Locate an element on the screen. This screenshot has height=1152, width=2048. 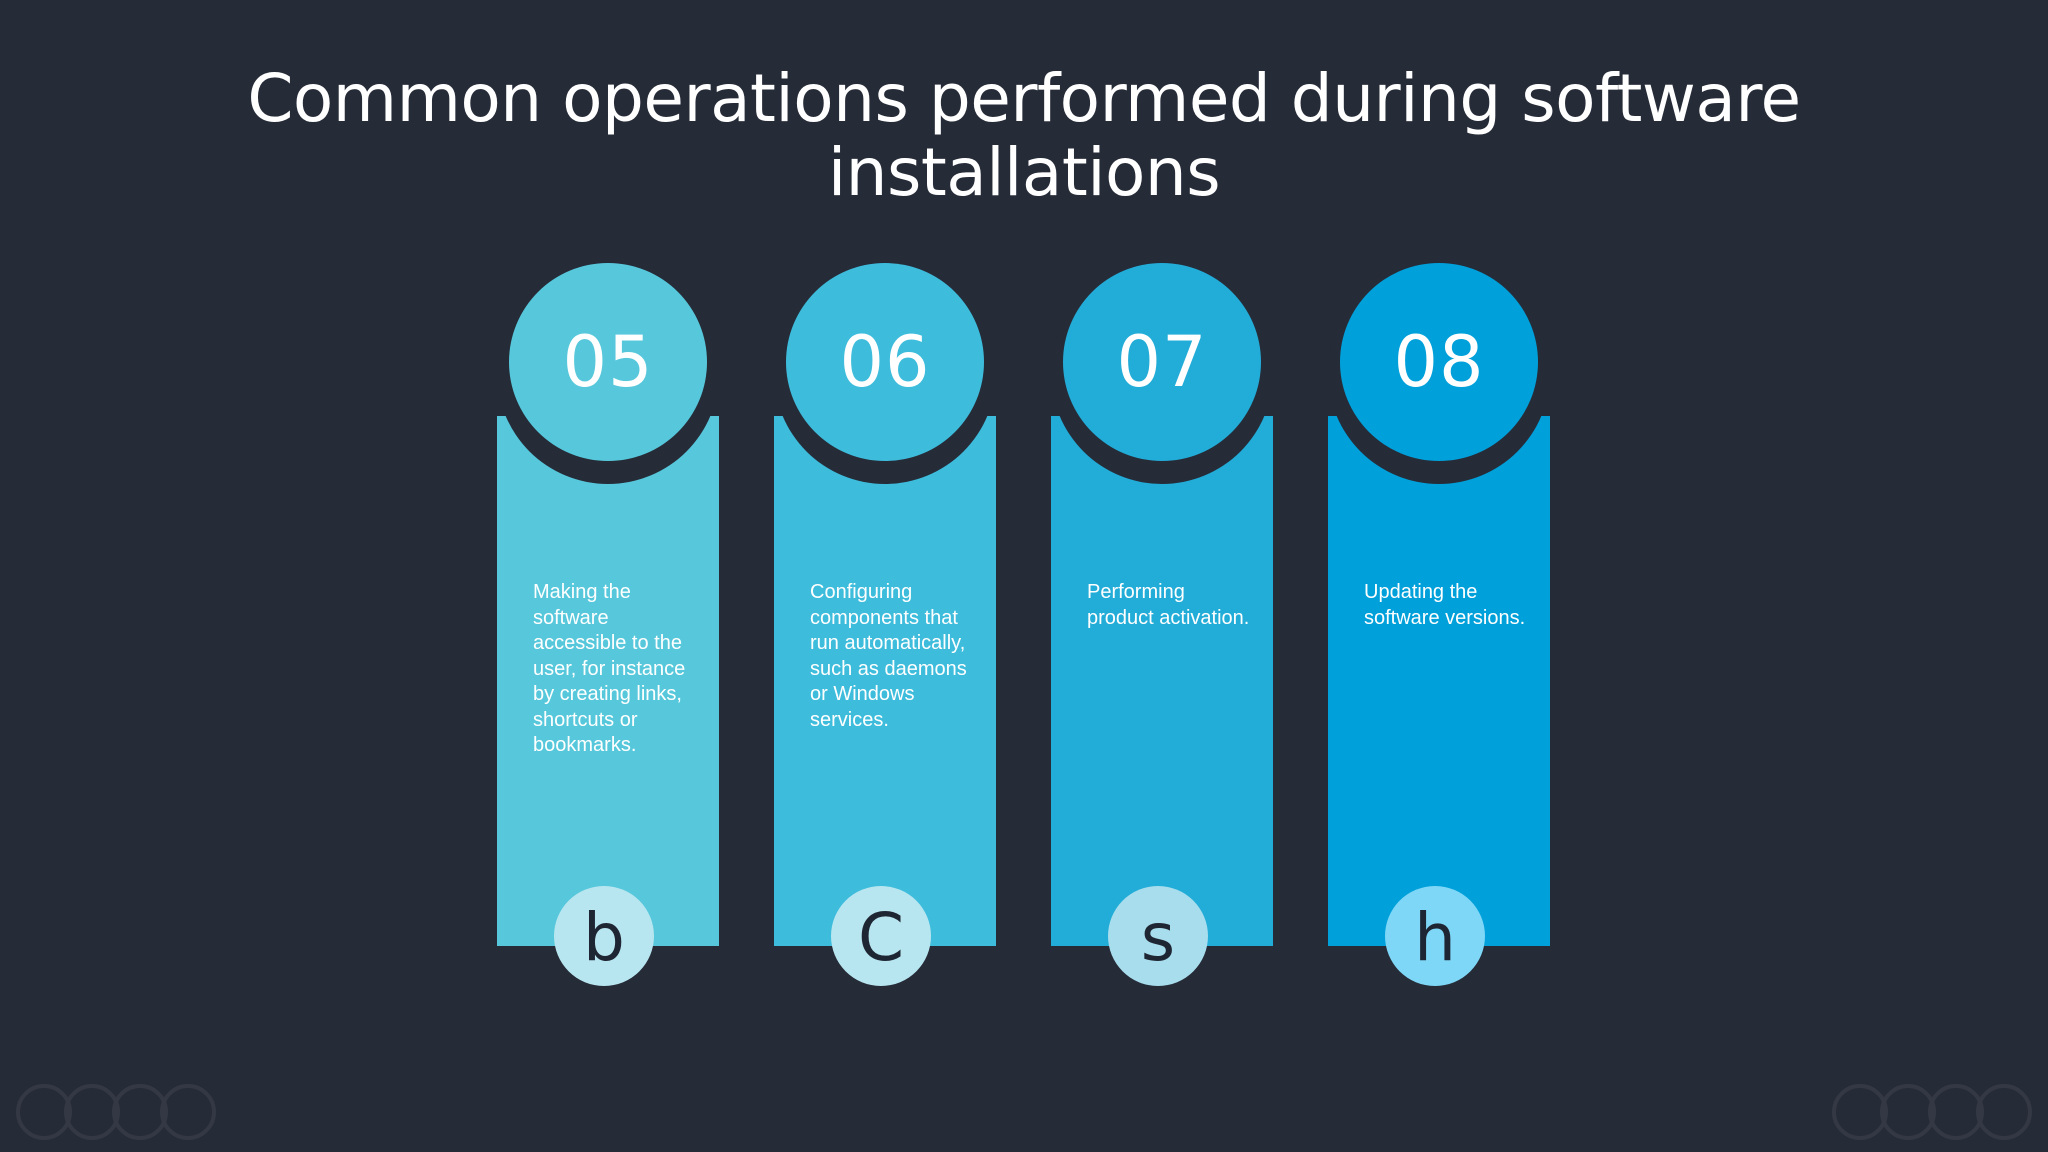
icon-glyph: h is located at coordinates (1435, 937).